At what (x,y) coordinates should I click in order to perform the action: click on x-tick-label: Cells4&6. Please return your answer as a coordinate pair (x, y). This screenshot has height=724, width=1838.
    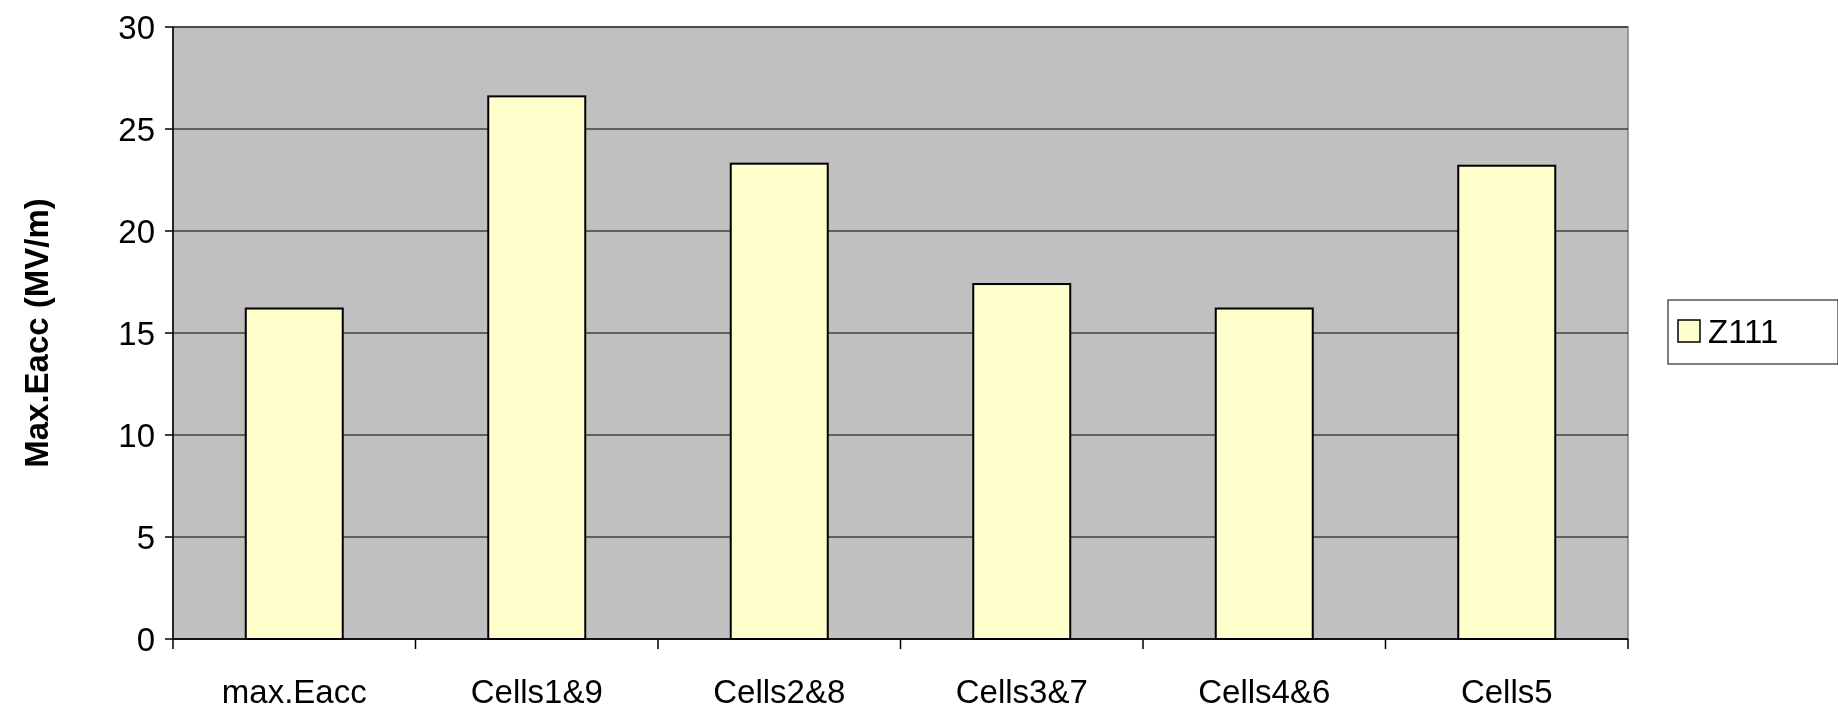
    Looking at the image, I should click on (1264, 691).